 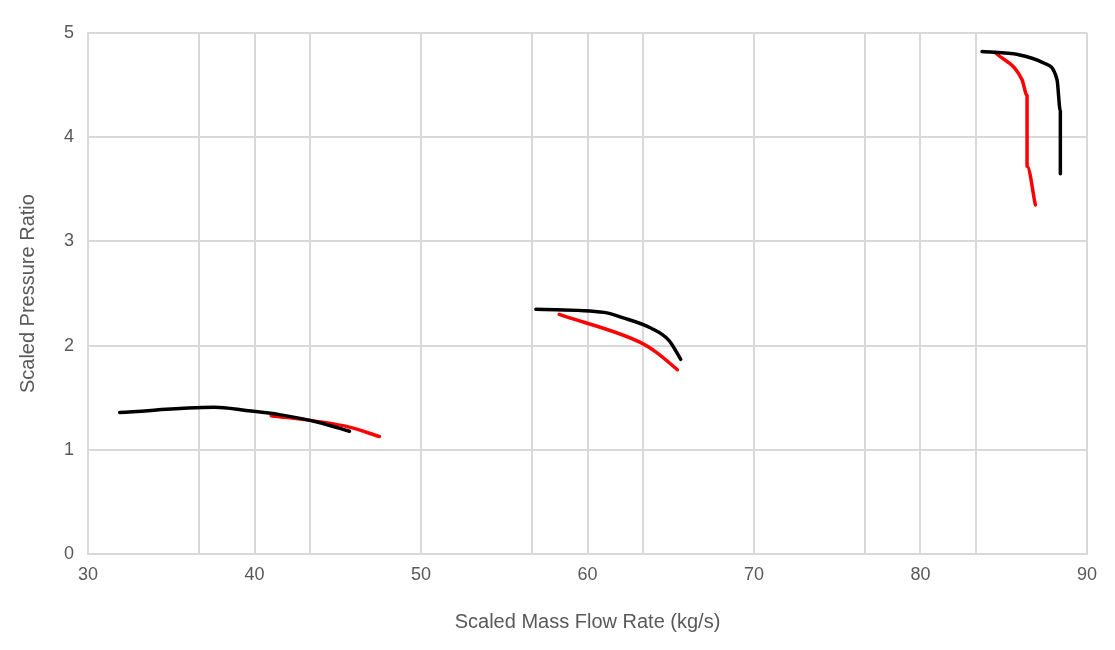 What do you see at coordinates (754, 574) in the screenshot?
I see `x-tick-label: 70` at bounding box center [754, 574].